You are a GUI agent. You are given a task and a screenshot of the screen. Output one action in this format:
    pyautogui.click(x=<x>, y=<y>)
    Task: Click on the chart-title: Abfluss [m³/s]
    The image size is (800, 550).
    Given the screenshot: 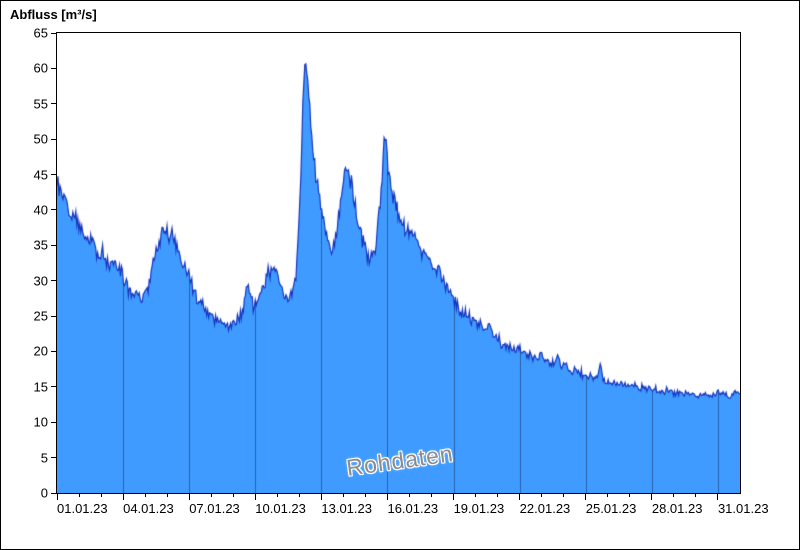 What is the action you would take?
    pyautogui.click(x=53, y=14)
    